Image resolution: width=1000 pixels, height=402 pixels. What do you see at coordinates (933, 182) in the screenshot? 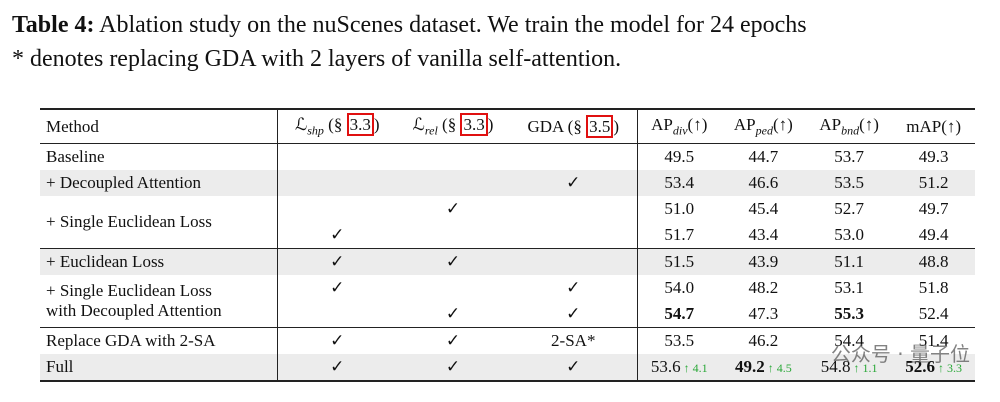
I see `value: 51.2` at bounding box center [933, 182].